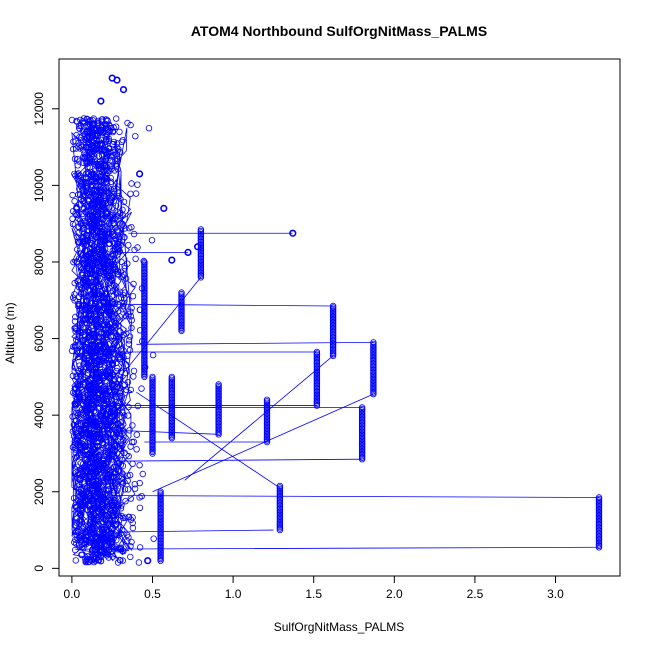  Describe the element at coordinates (233, 594) in the screenshot. I see `x-tick-label: 1.0` at that location.